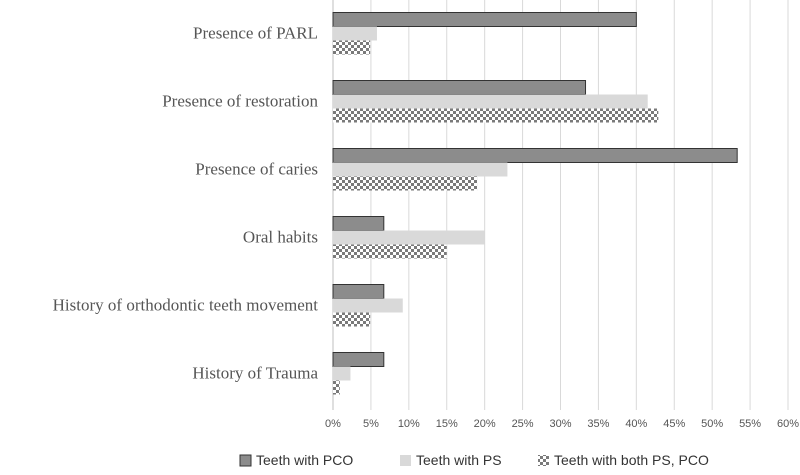  What do you see at coordinates (240, 101) in the screenshot?
I see `category-label: Presence of restoration` at bounding box center [240, 101].